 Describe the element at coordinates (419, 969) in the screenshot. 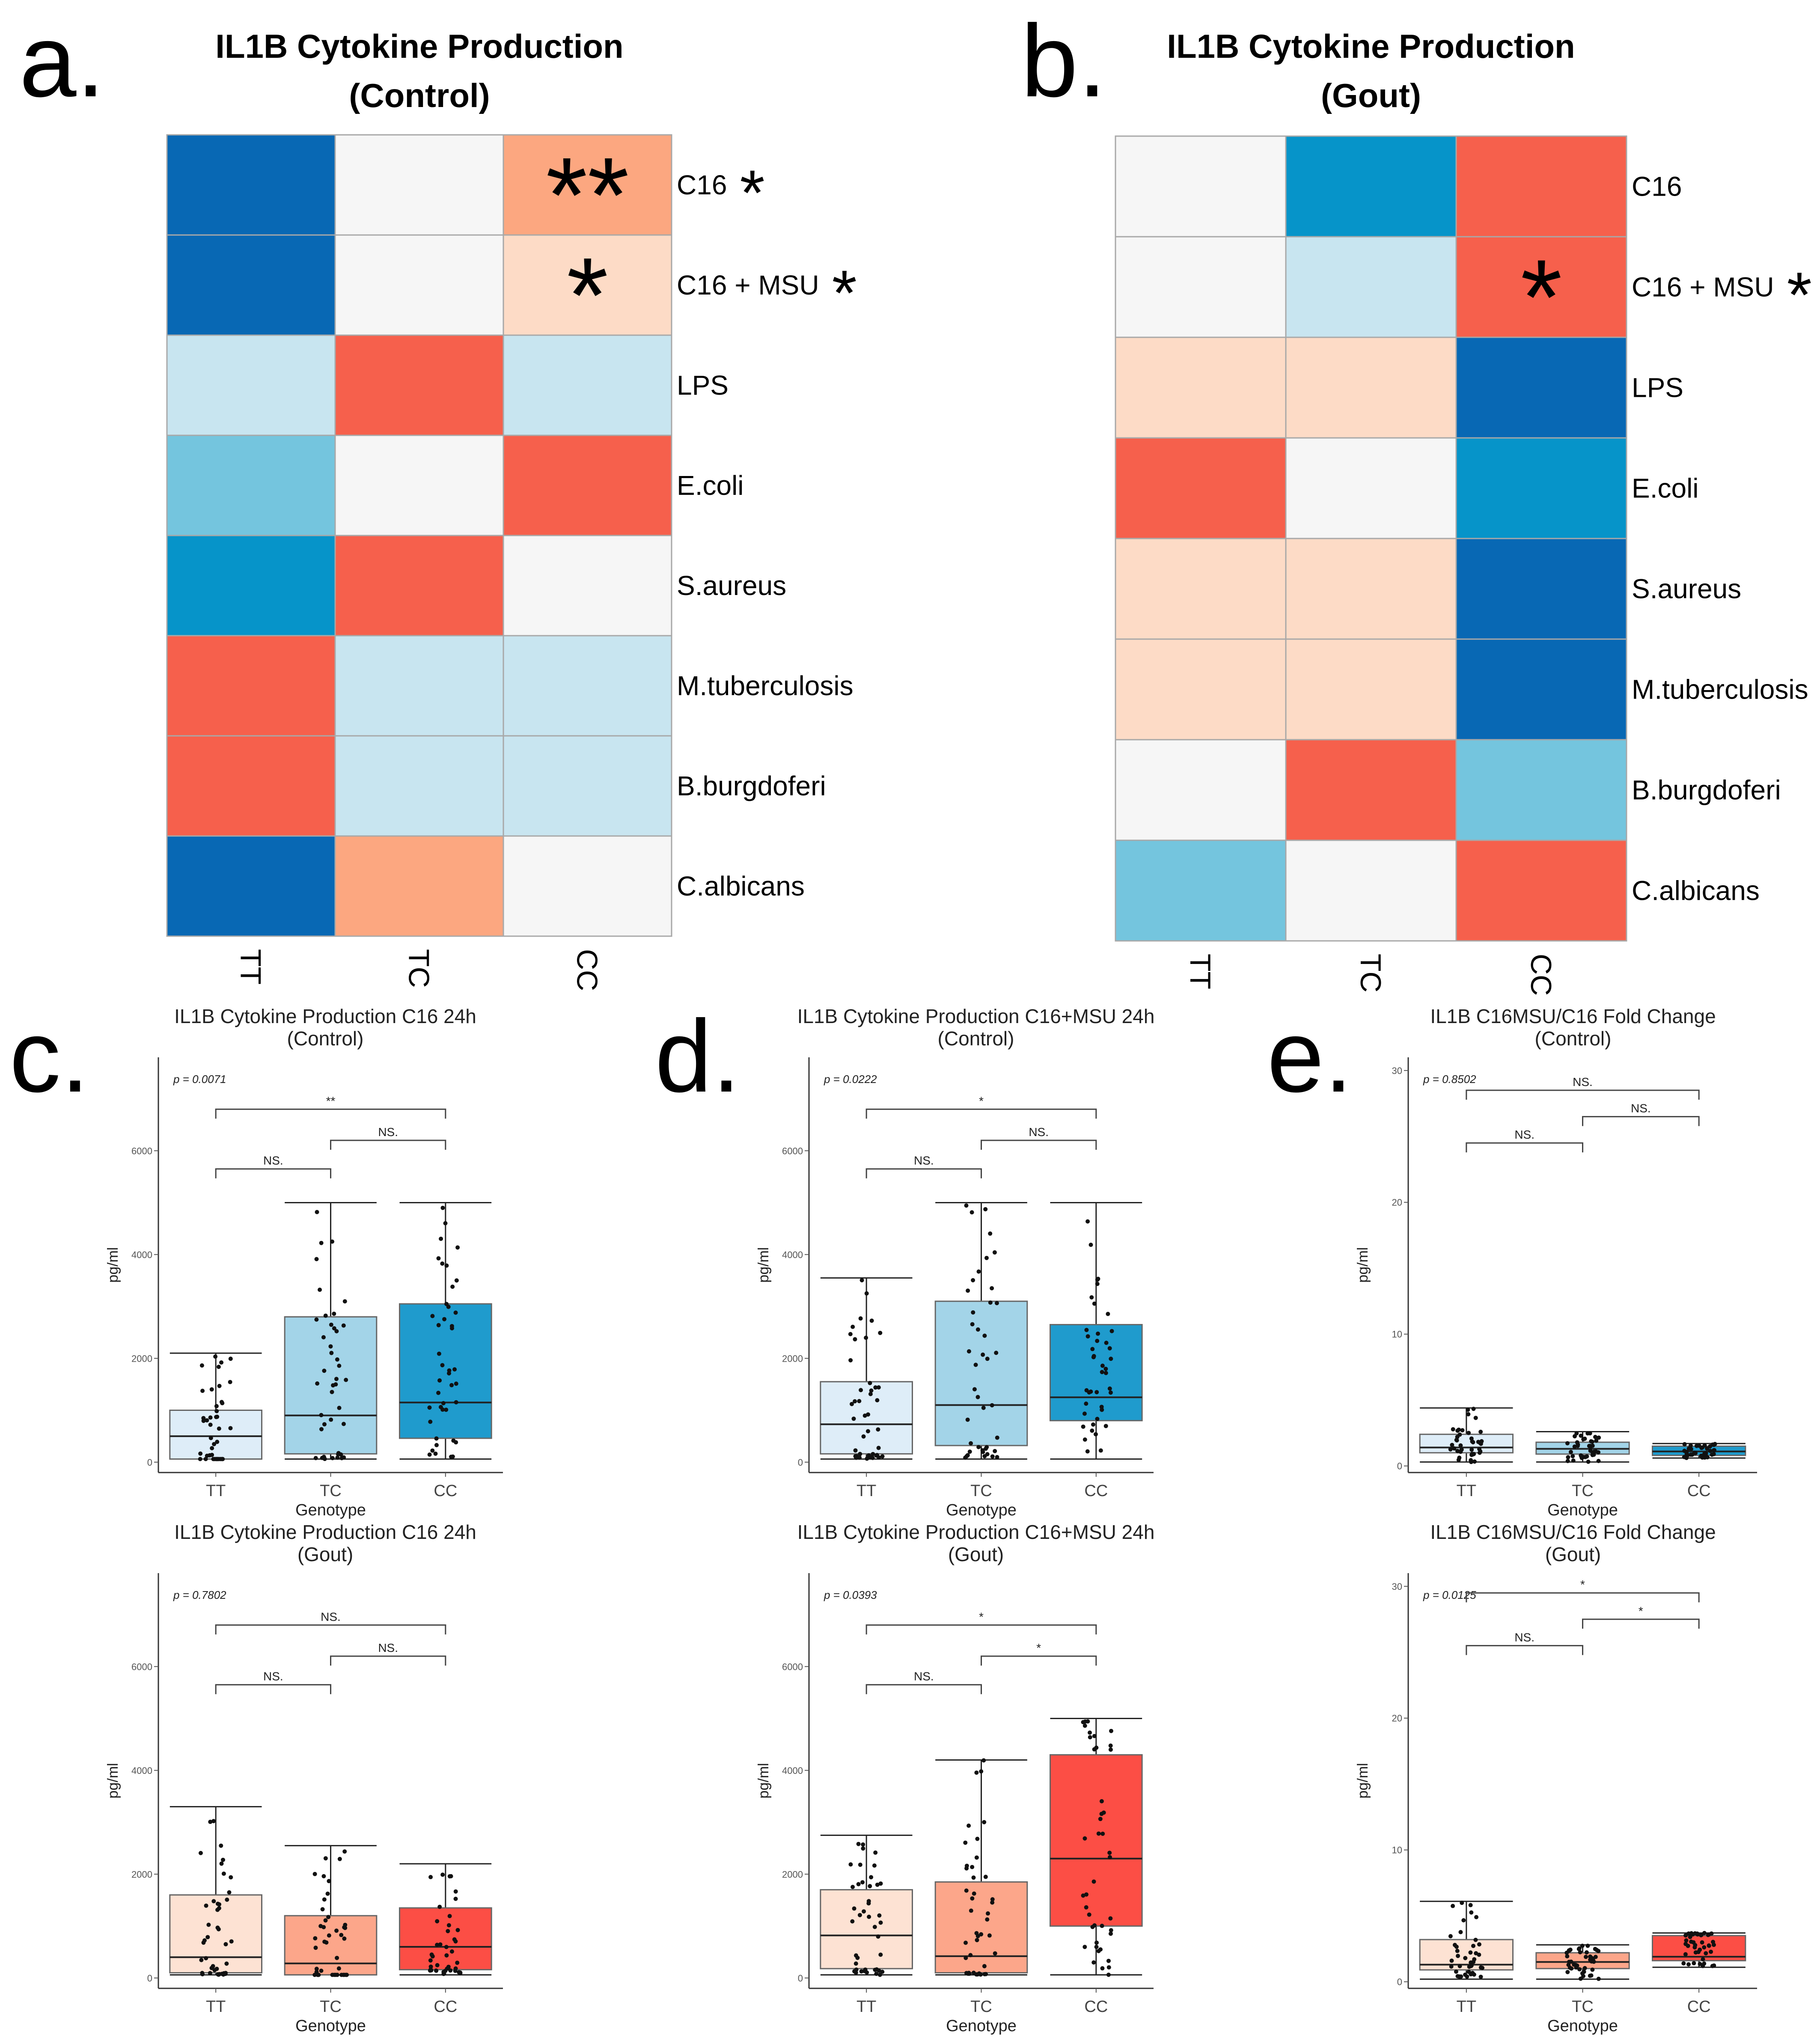

I see `heatmap-column-label: TC` at that location.